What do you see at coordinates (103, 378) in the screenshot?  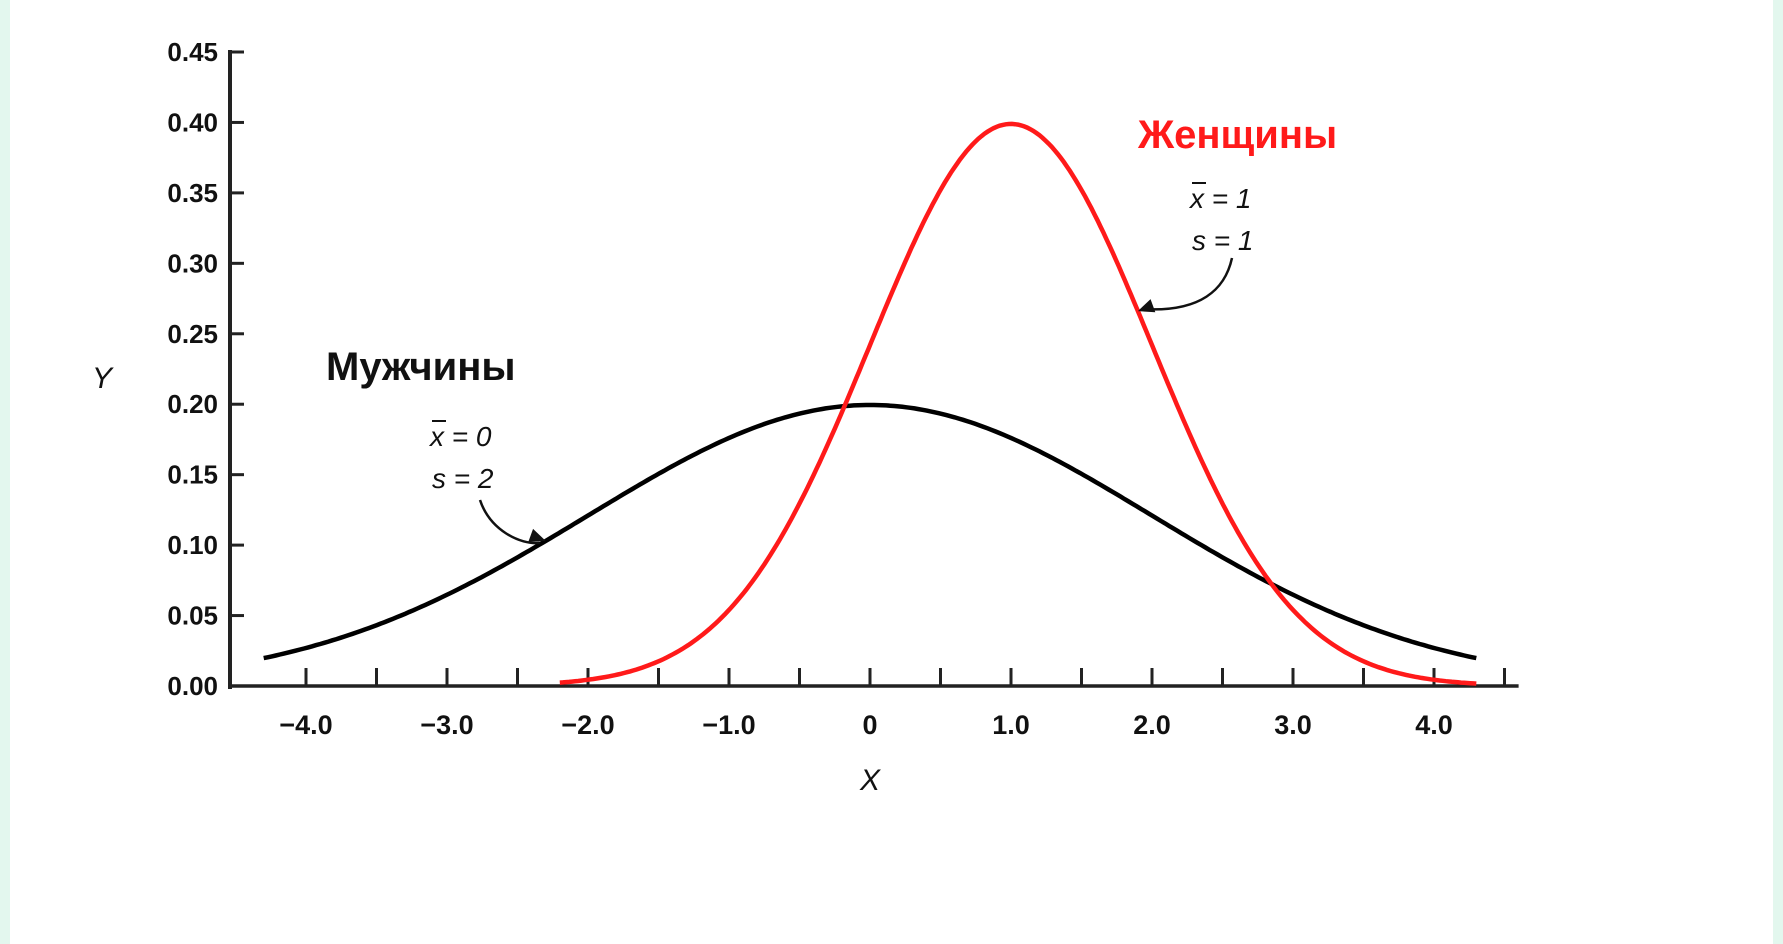 I see `y-axis-label: Y` at bounding box center [103, 378].